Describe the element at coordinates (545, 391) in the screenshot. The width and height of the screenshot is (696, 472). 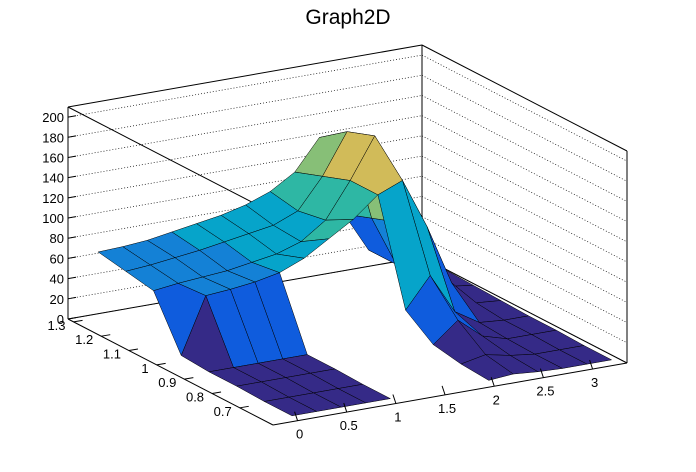
I see `x-tick-label: 2.5` at that location.